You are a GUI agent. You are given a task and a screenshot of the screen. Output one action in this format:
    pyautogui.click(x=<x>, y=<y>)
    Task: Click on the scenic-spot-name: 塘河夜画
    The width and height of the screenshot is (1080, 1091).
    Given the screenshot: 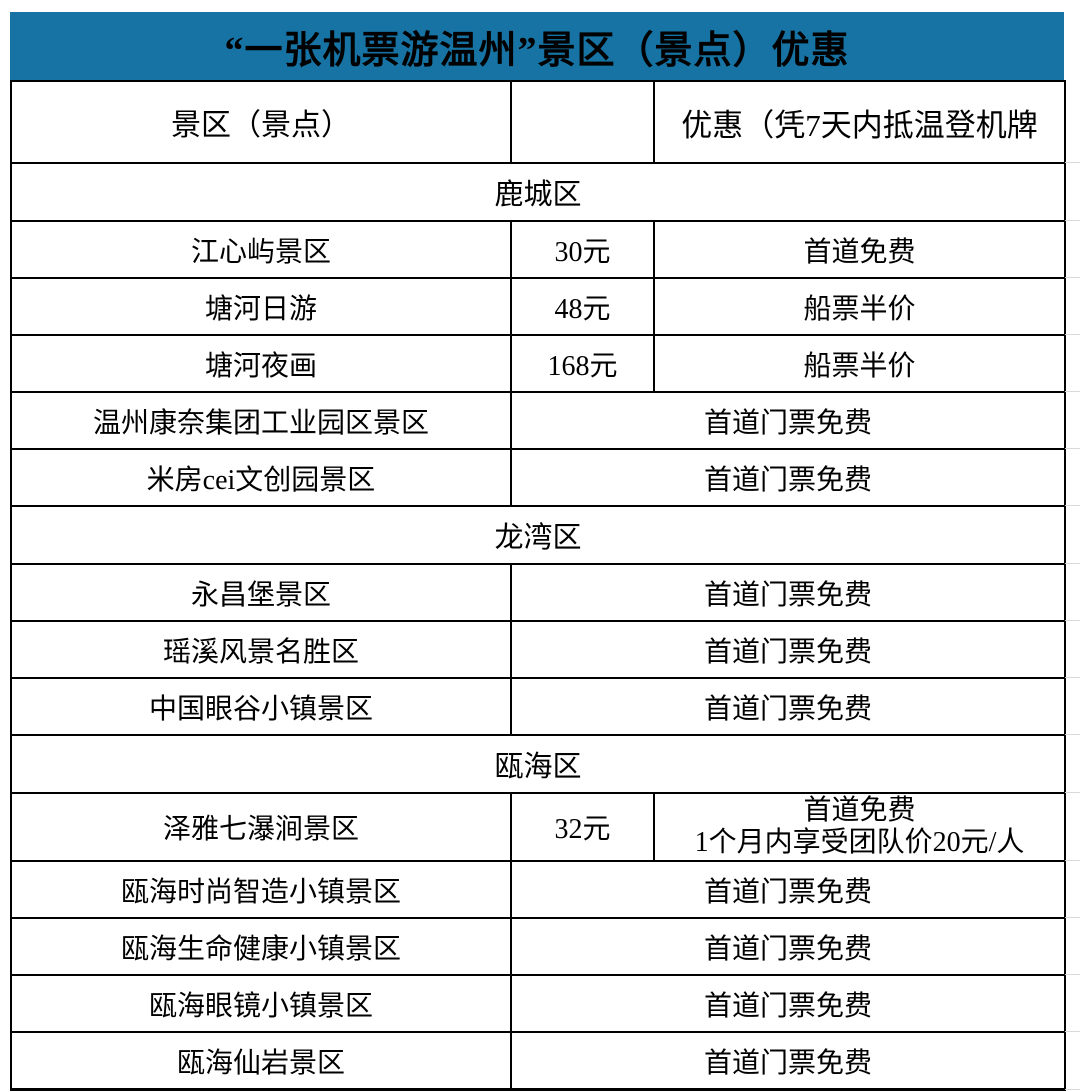 What is the action you would take?
    pyautogui.click(x=261, y=363)
    